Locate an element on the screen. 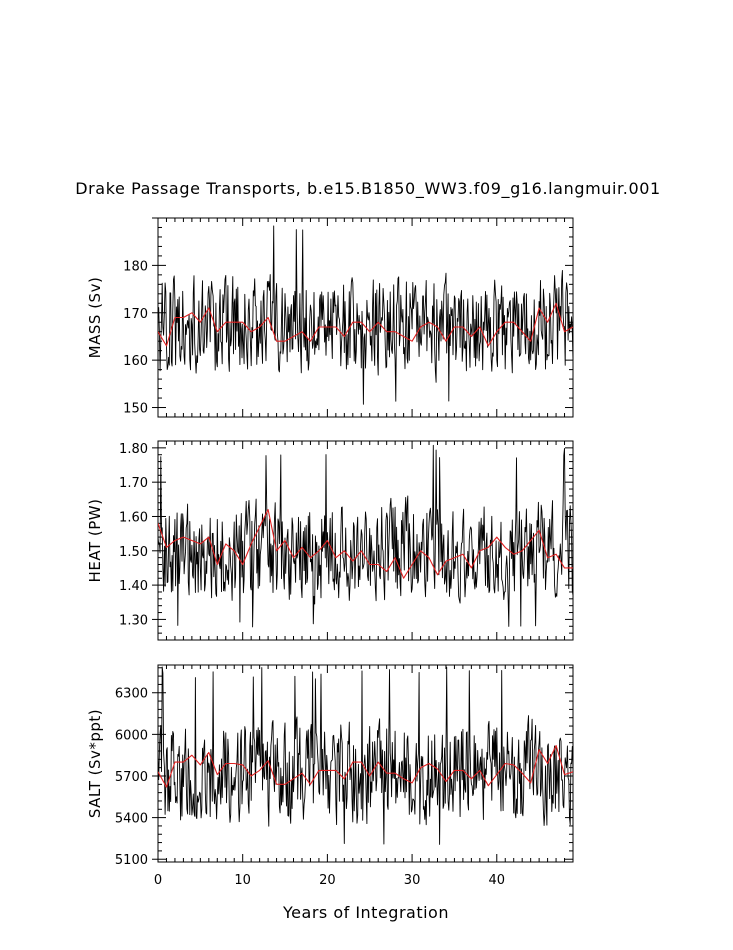 Image resolution: width=733 pixels, height=950 pixels. y-axis-label: SALT (Sv*ppt) is located at coordinates (95, 763).